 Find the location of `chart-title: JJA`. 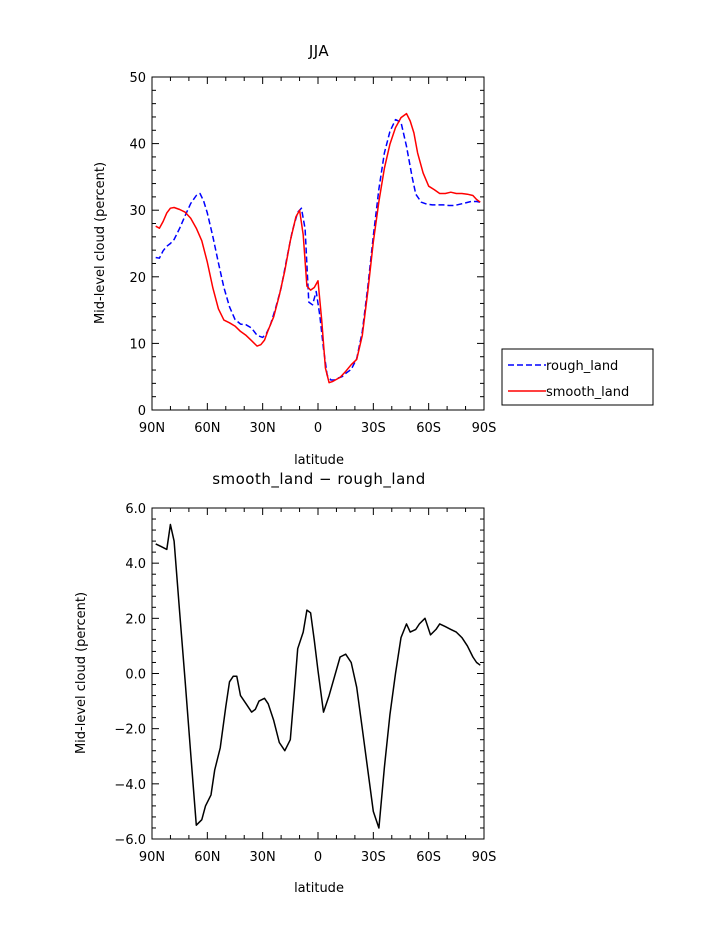

chart-title: JJA is located at coordinates (319, 51).